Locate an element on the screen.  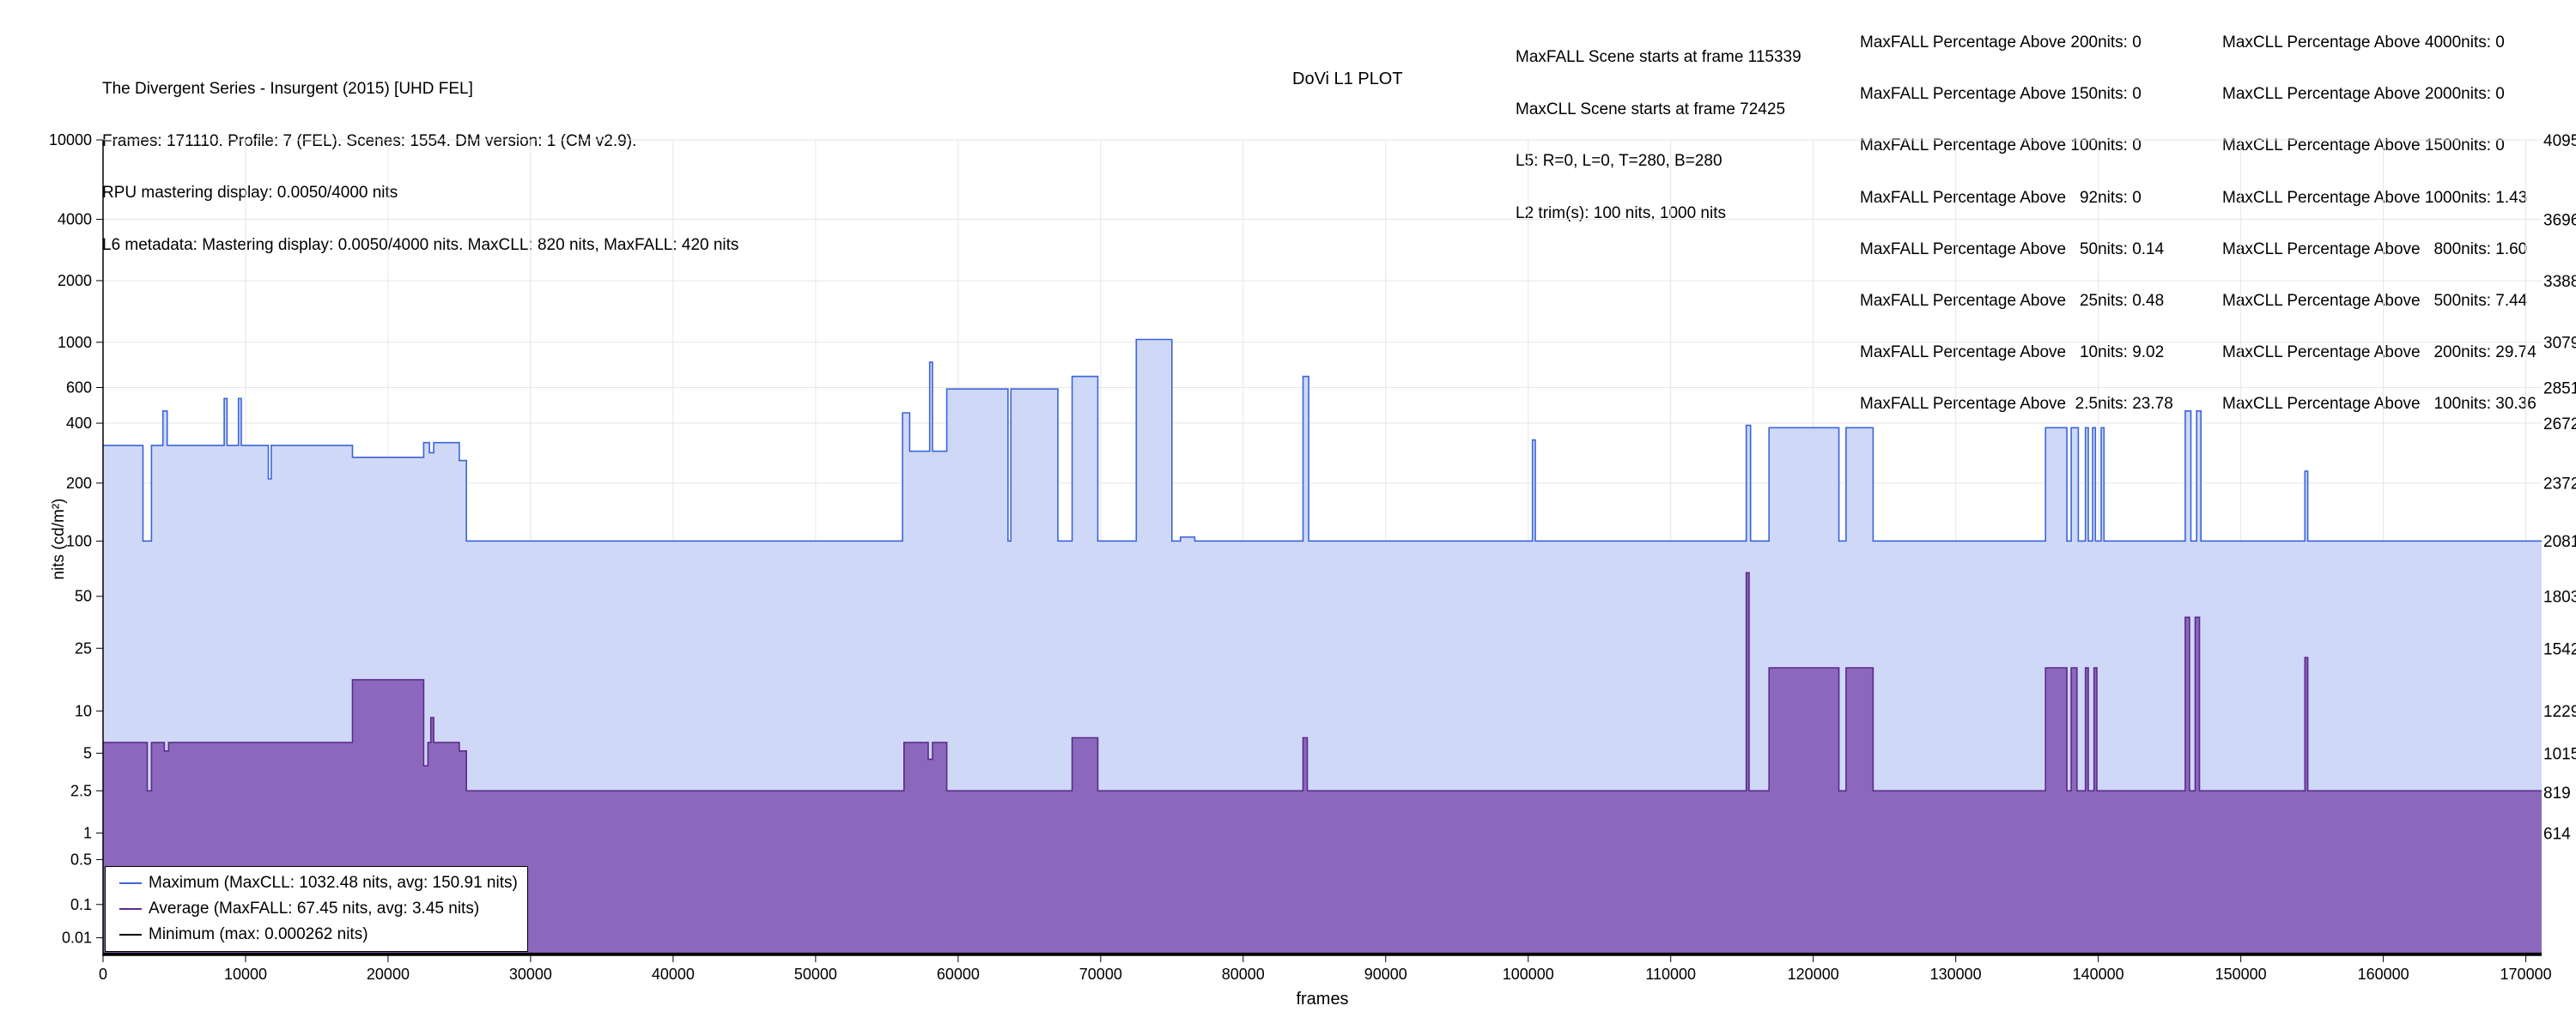
y-tick-label-right: 2672 is located at coordinates (2559, 424).